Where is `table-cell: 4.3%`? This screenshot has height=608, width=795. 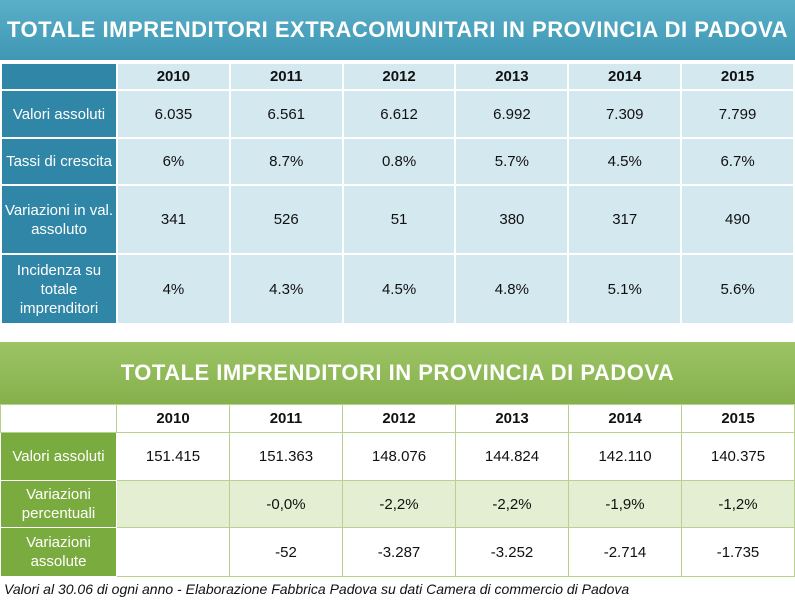 table-cell: 4.3% is located at coordinates (286, 289).